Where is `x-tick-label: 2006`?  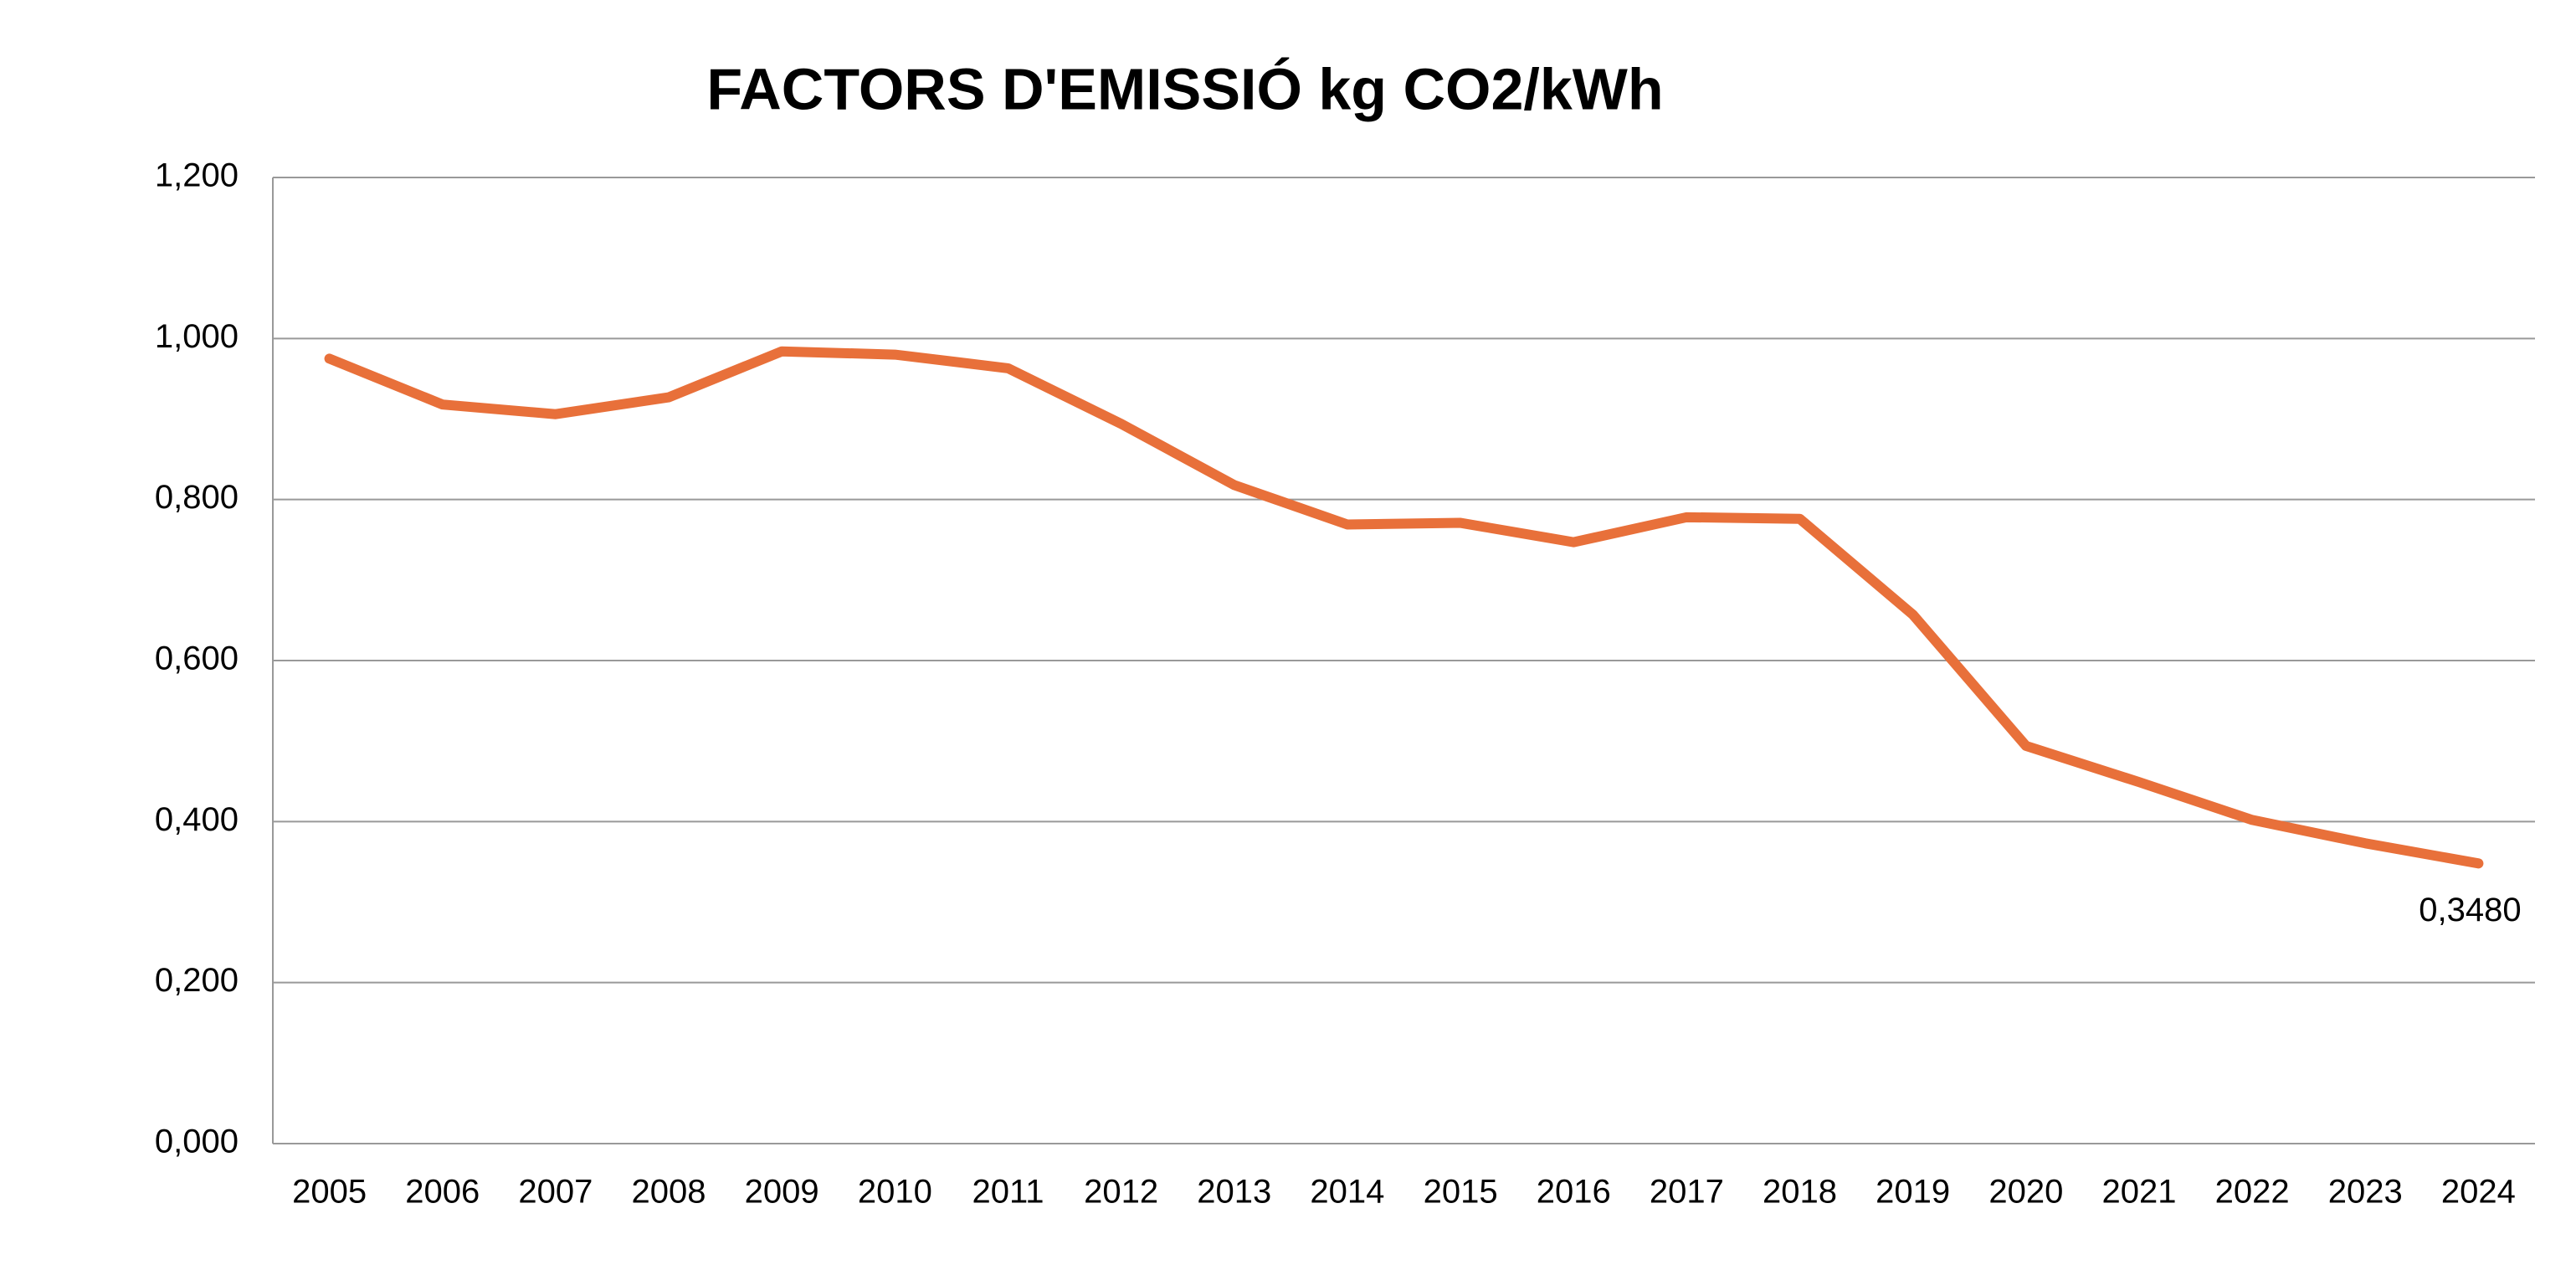
x-tick-label: 2006 is located at coordinates (442, 1192).